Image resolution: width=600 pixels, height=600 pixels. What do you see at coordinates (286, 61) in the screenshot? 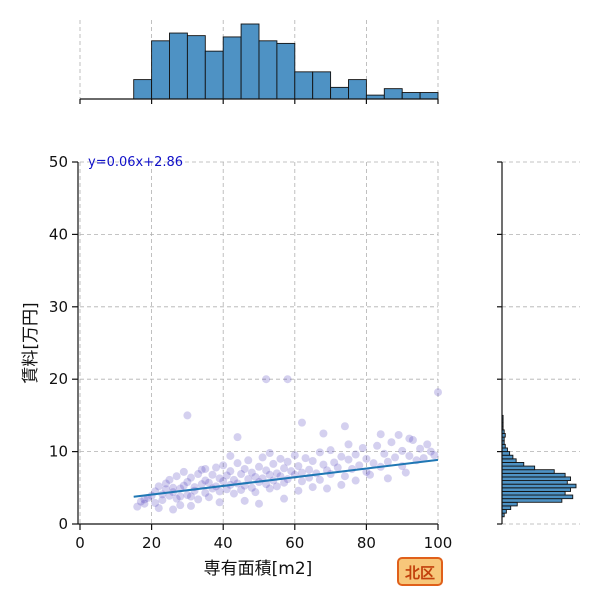
I see `top-histogram` at bounding box center [286, 61].